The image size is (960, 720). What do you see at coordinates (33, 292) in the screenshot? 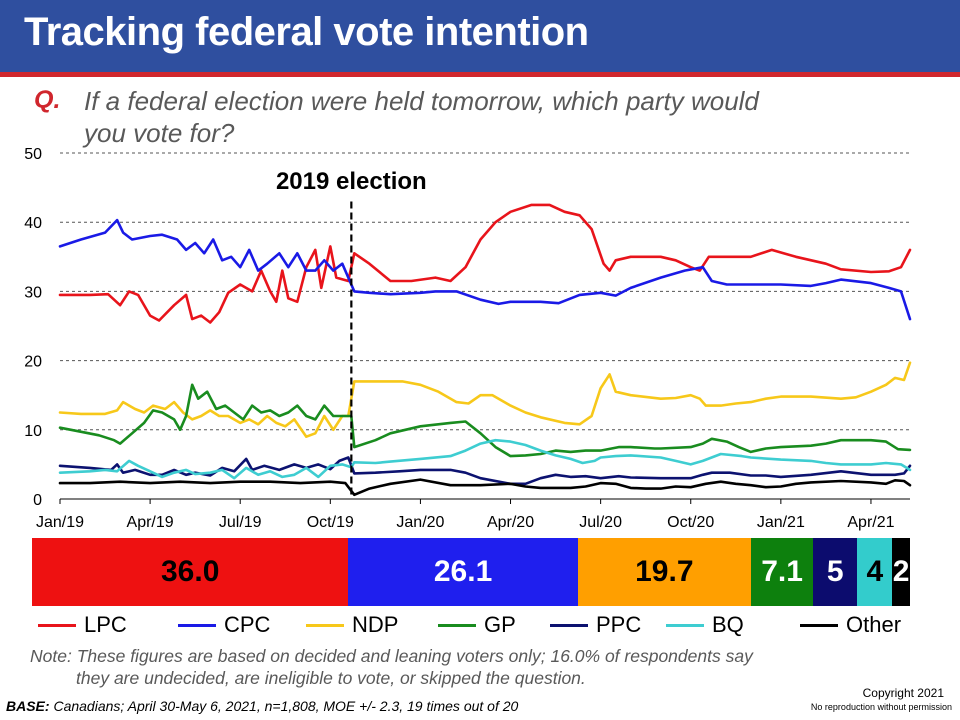
I see `y-tick-label: 30` at bounding box center [33, 292].